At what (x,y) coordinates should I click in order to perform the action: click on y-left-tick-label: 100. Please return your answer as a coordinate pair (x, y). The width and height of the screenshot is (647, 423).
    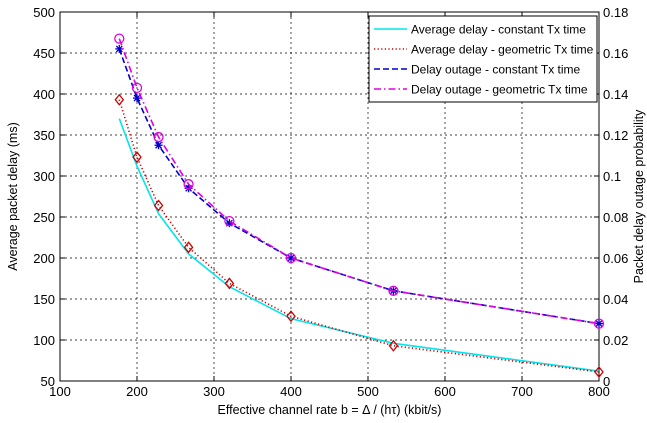
    Looking at the image, I should click on (44, 340).